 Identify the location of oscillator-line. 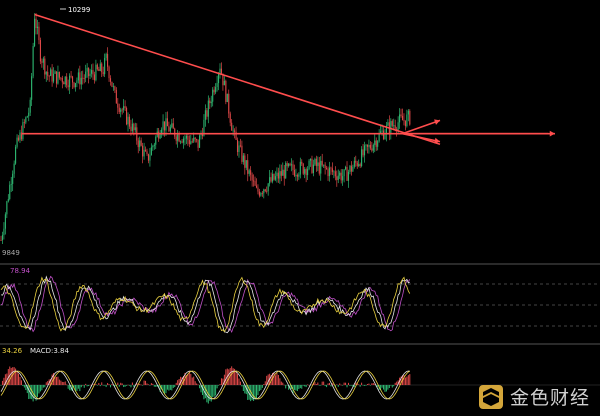
(205, 304).